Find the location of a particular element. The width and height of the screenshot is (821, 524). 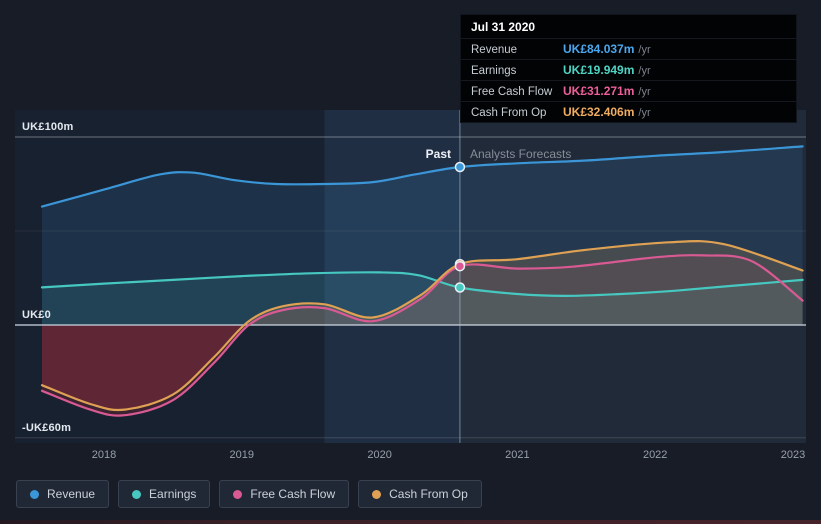

tooltip-date: Jul 31 2020 is located at coordinates (503, 27).